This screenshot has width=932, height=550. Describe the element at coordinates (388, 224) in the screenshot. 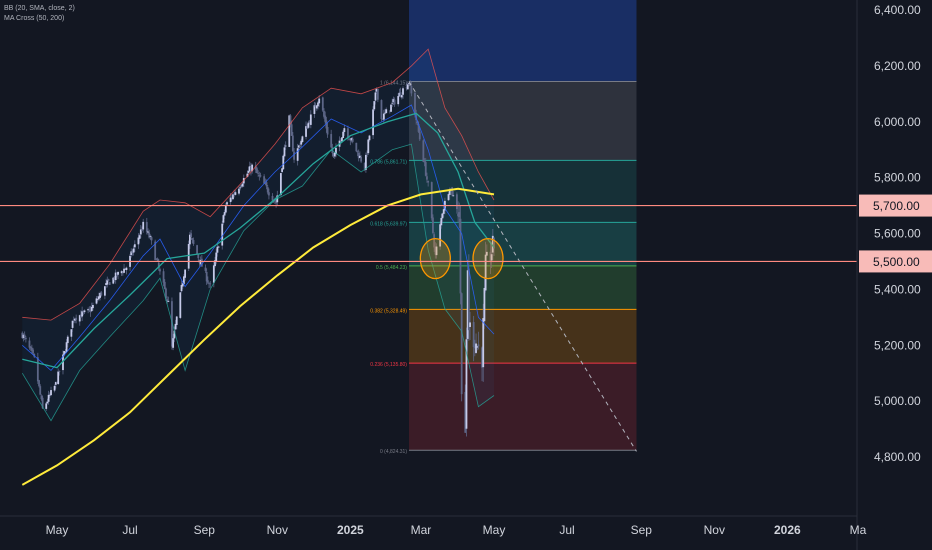

I see `fib-level-label-0.618: 0.618 (5,639.97)` at that location.